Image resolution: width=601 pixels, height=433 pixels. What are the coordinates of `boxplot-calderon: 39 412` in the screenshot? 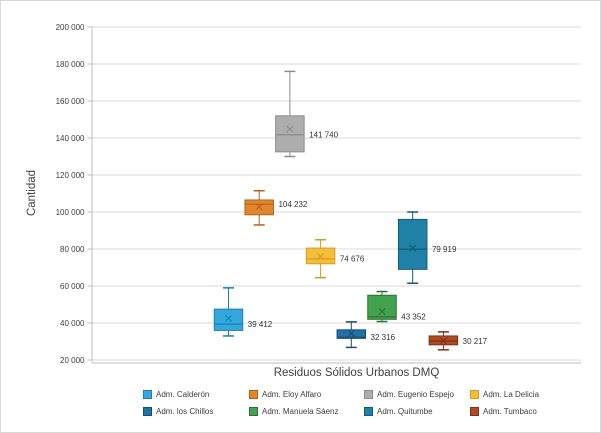 It's located at (243, 312).